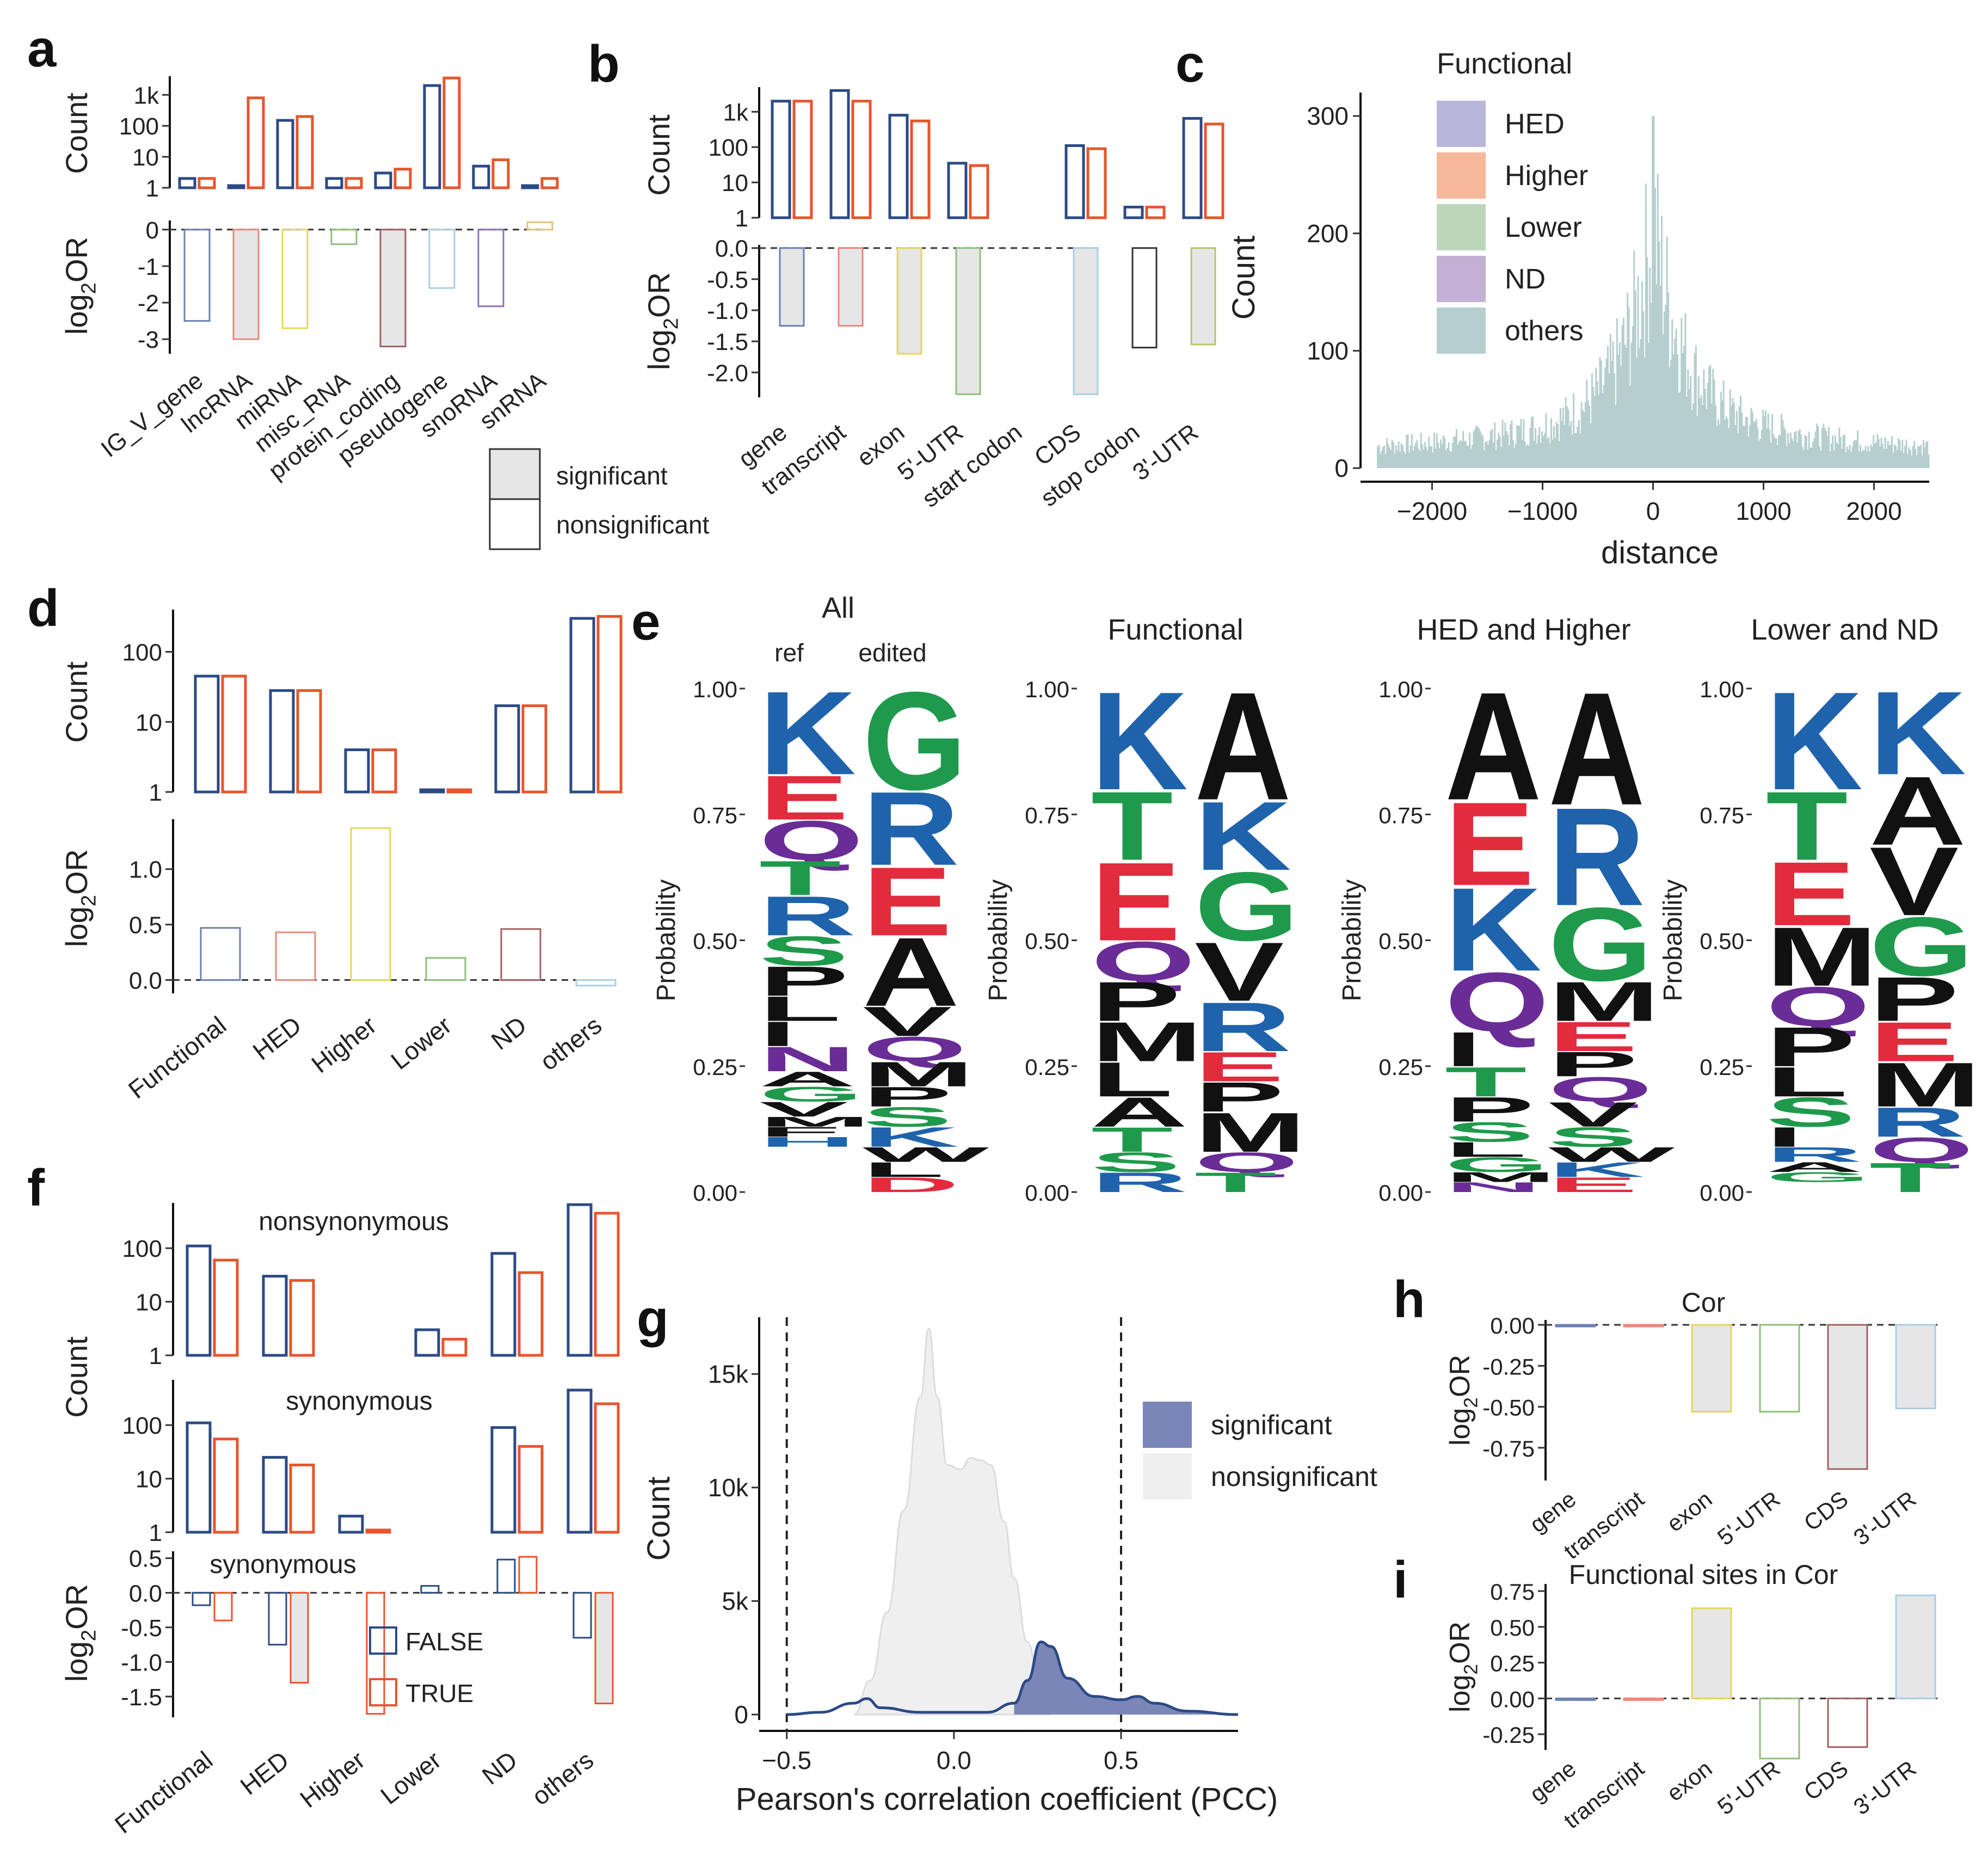  Describe the element at coordinates (921, 169) in the screenshot. I see `b-true-bar` at that location.